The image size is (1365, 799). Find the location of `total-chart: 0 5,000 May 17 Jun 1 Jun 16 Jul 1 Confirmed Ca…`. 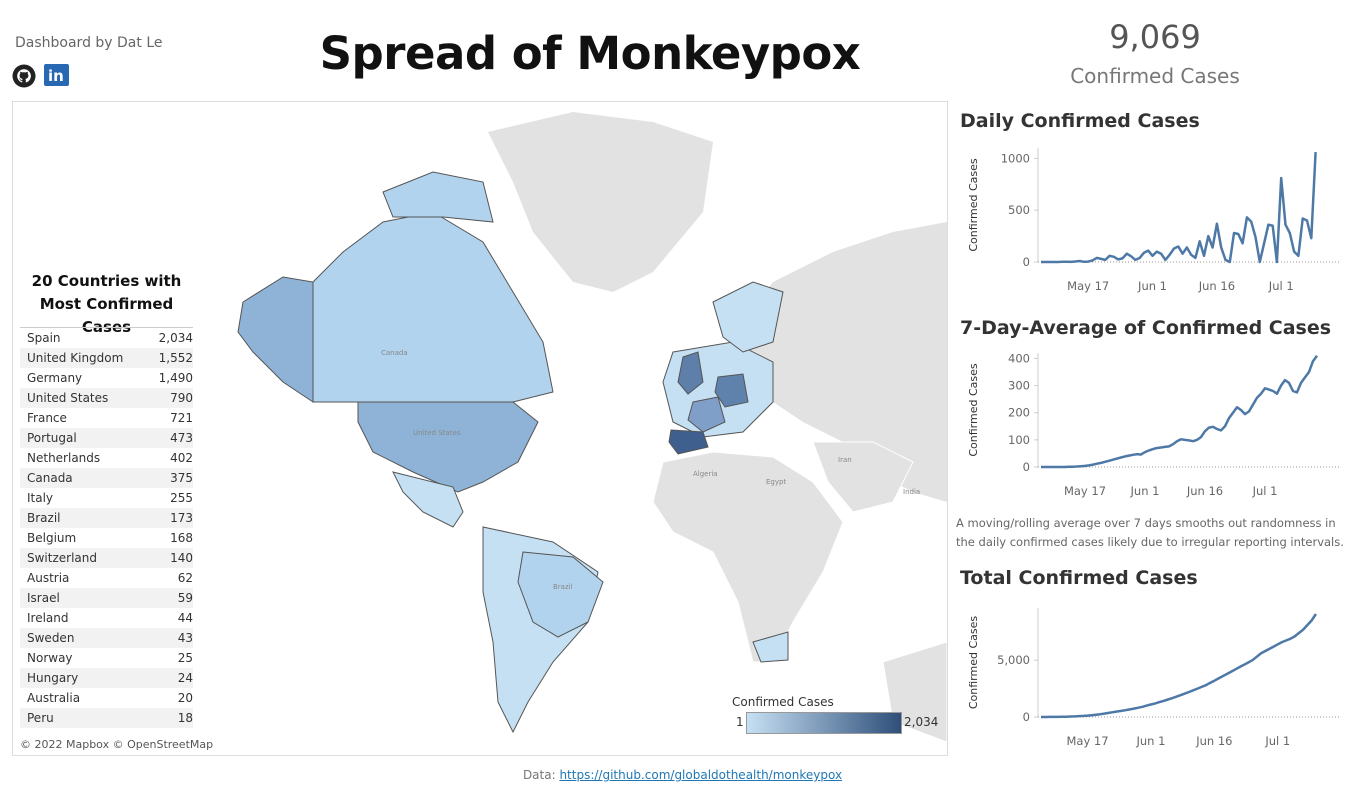

total-chart: 0 5,000 May 17 Jun 1 Jun 16 Jul 1 Confirmed Ca… is located at coordinates (1155, 677).